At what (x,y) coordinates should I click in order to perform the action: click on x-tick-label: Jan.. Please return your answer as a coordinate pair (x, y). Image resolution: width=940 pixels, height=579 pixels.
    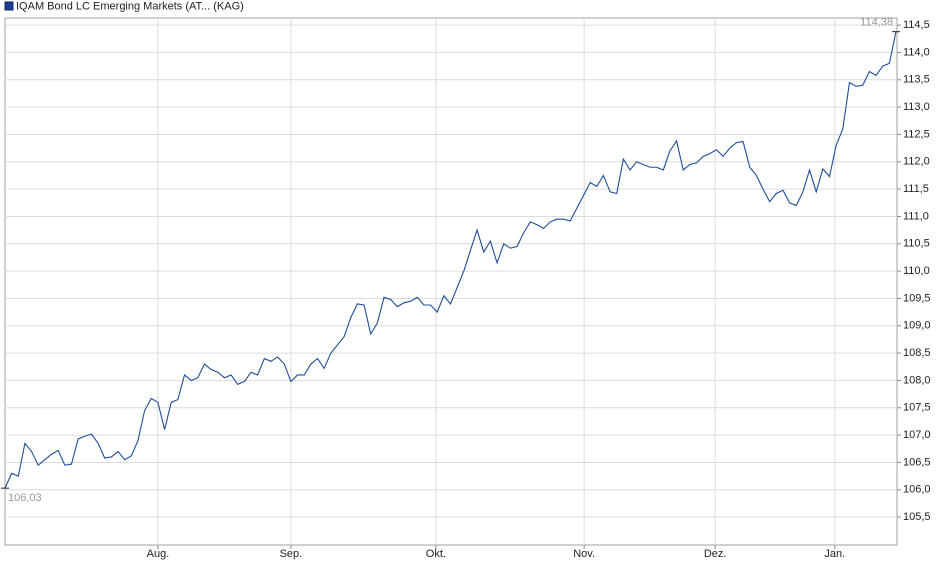
    Looking at the image, I should click on (834, 554).